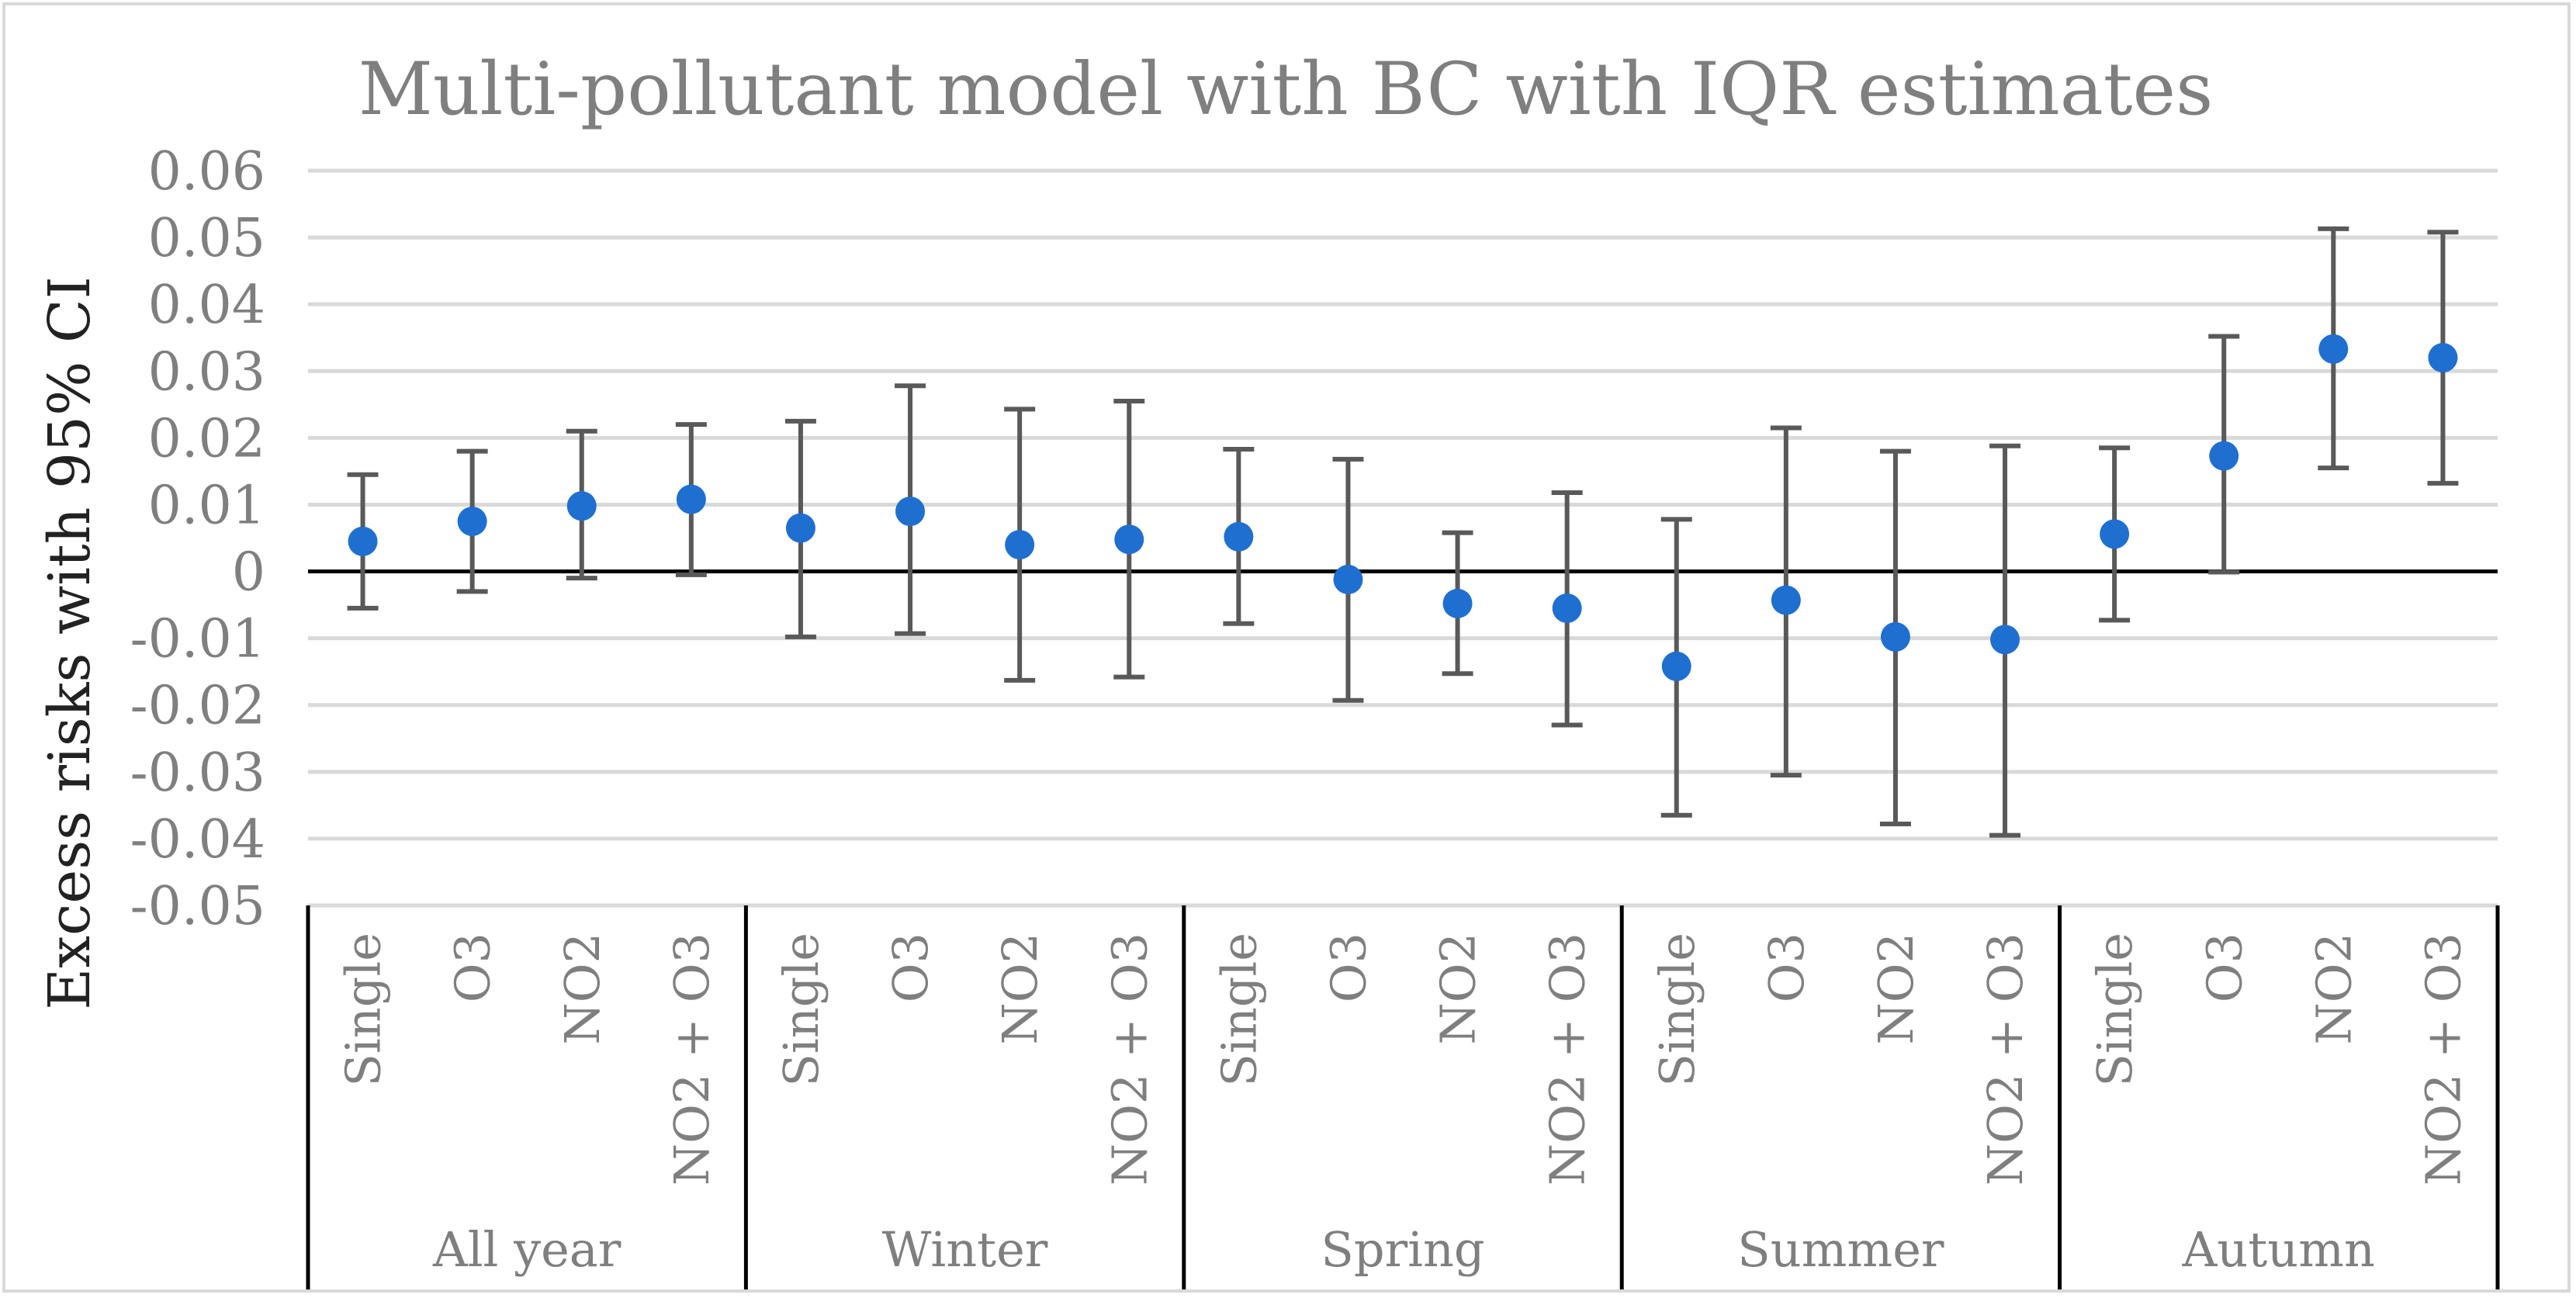 The image size is (2576, 1298). Describe the element at coordinates (69, 643) in the screenshot. I see `y-axis-label: Excess risks with 95% CI` at that location.